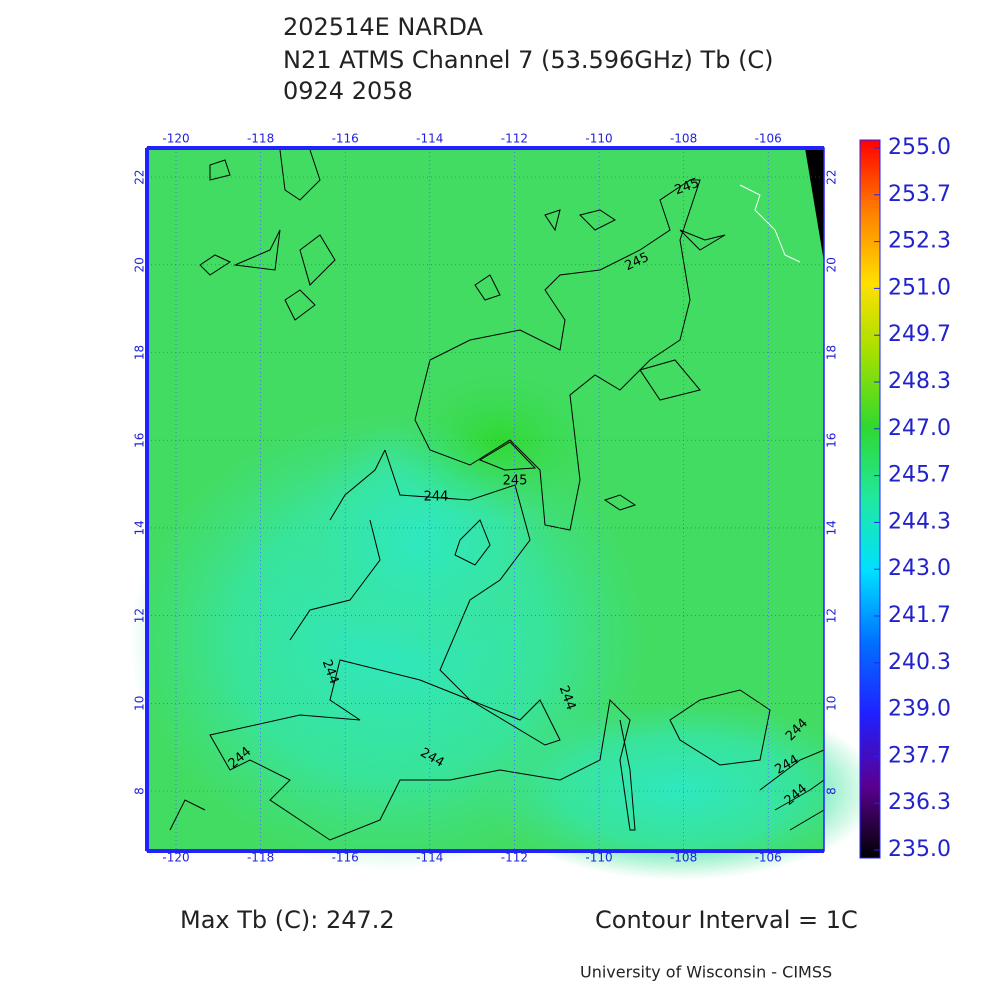 The width and height of the screenshot is (1000, 1000). Describe the element at coordinates (870, 499) in the screenshot. I see `colorbar` at that location.